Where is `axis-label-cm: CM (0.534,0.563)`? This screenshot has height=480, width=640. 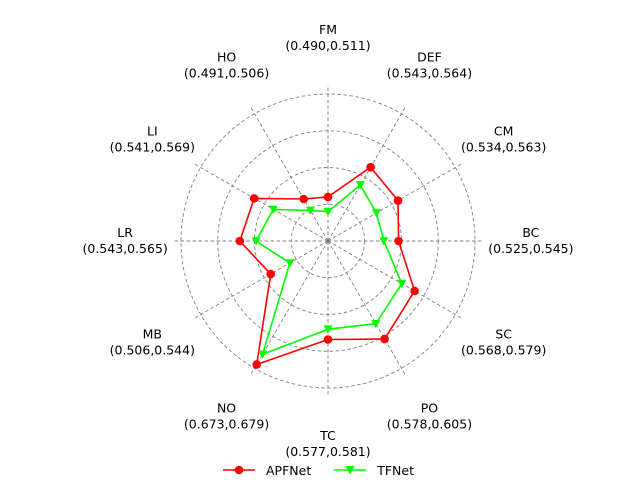
axis-label-cm: CM (0.534,0.563) is located at coordinates (503, 139).